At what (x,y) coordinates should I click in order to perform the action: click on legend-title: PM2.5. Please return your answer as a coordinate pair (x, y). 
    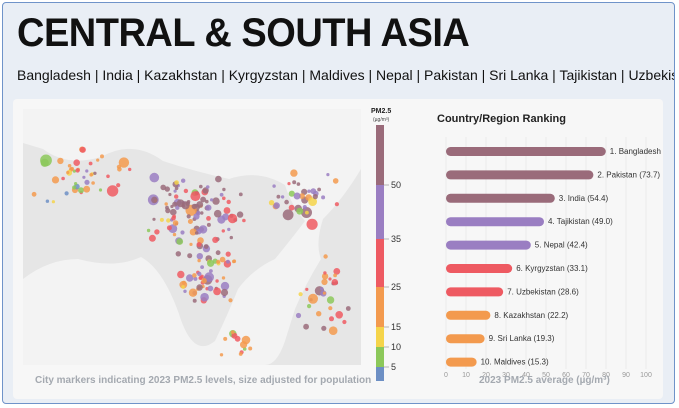
    Looking at the image, I should click on (381, 111).